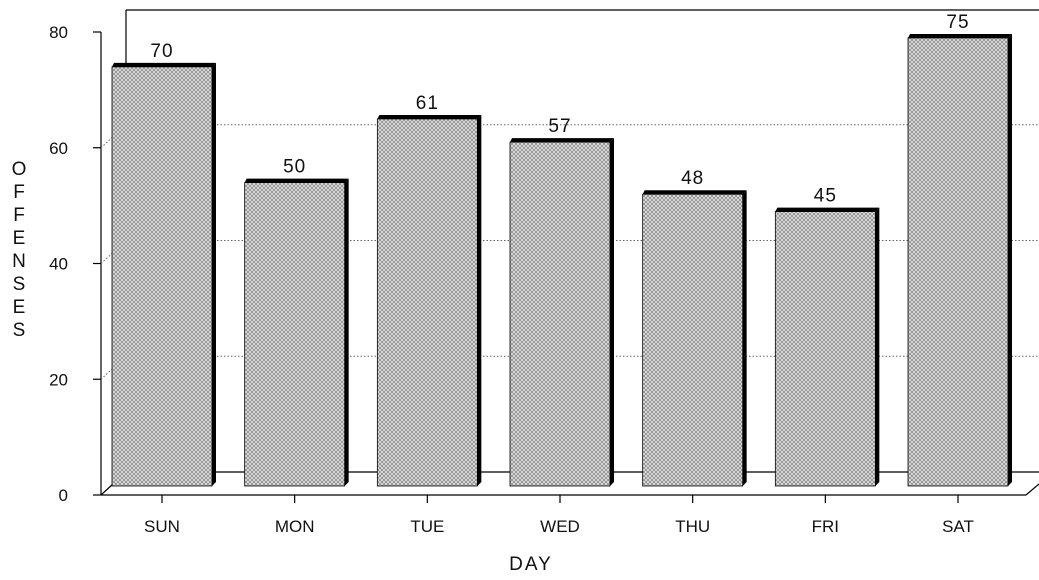  Describe the element at coordinates (560, 526) in the screenshot. I see `x-tick-label: WED` at that location.